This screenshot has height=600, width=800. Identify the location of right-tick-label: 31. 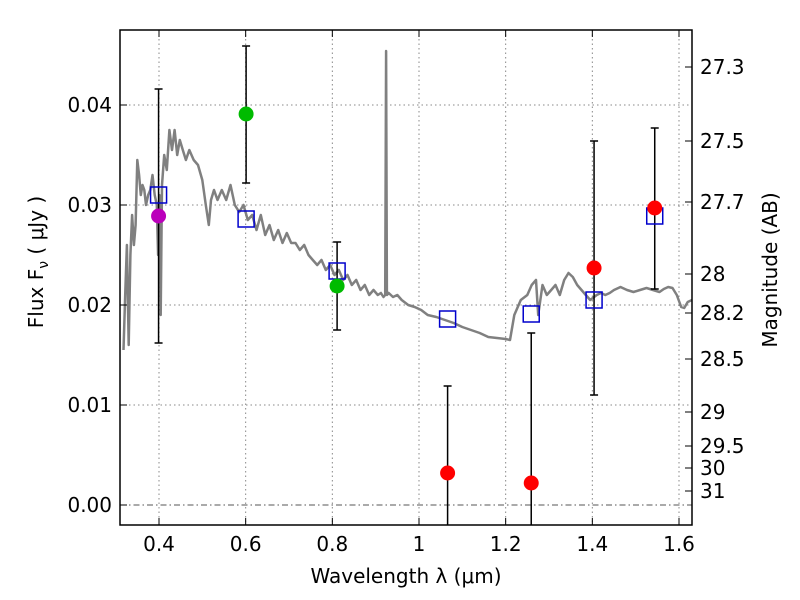
(712, 491).